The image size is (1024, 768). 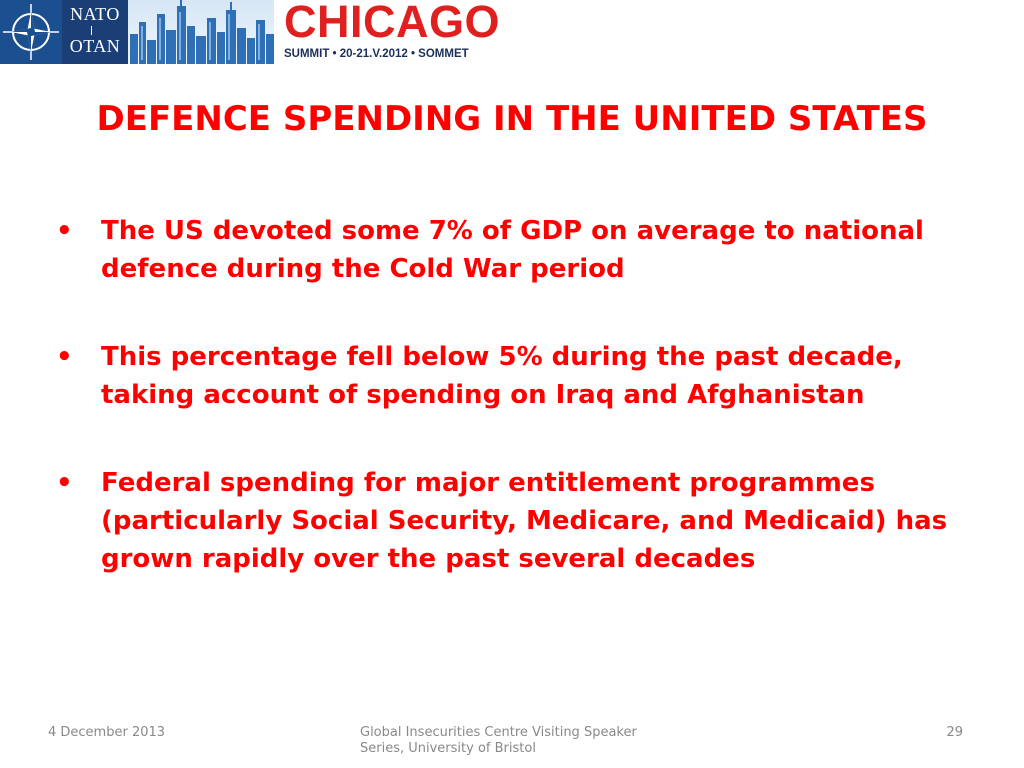 I want to click on nato-label: NATO, so click(x=95, y=14).